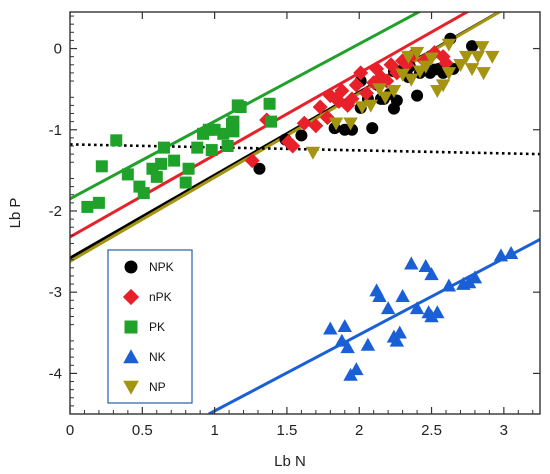 Image resolution: width=550 pixels, height=474 pixels. I want to click on x-tick-label: 0.5, so click(142, 430).